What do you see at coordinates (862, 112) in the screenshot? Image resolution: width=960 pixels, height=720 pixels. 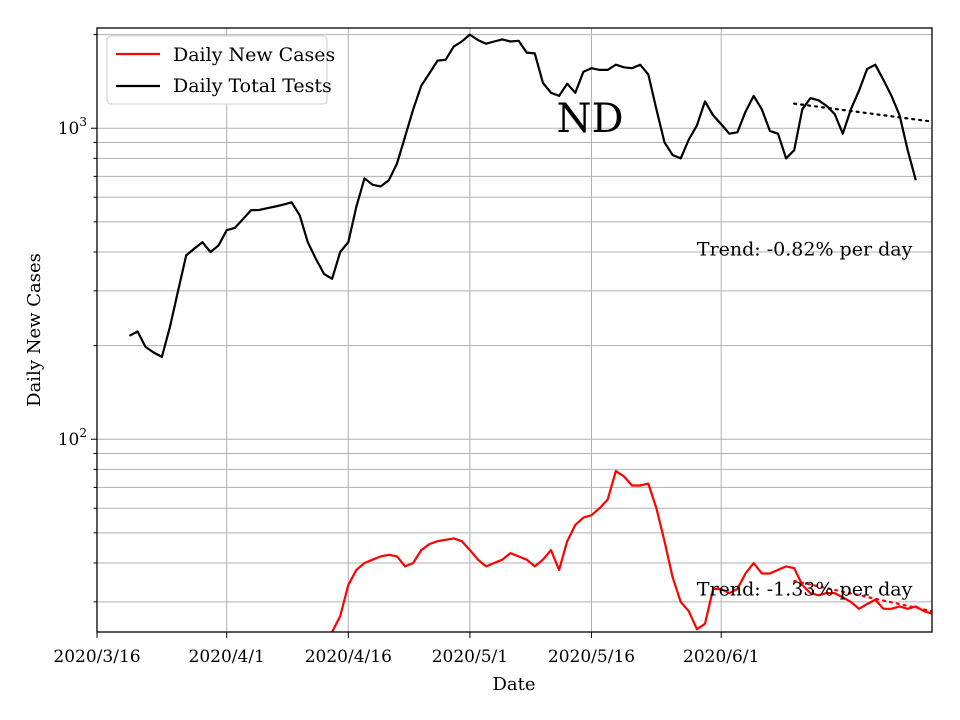 I see `trend-line-tests` at bounding box center [862, 112].